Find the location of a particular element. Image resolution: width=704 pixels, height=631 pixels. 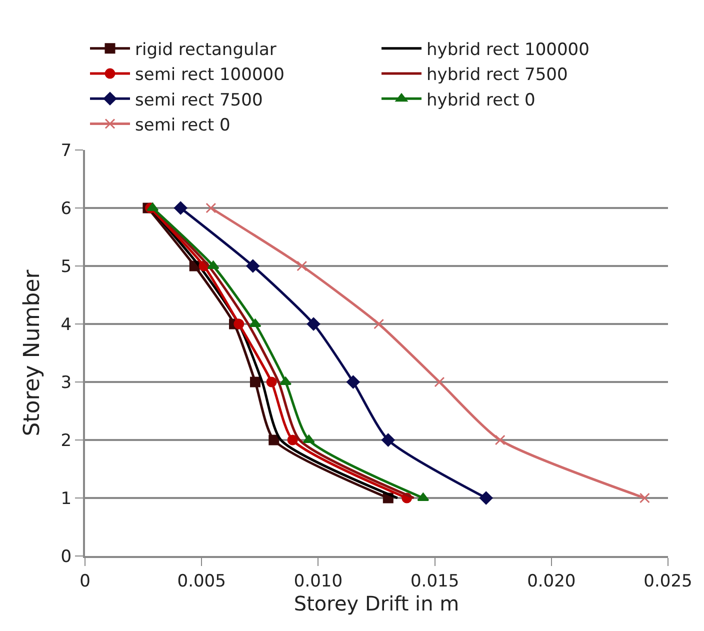

y-axis-title: Storey Number is located at coordinates (33, 352).